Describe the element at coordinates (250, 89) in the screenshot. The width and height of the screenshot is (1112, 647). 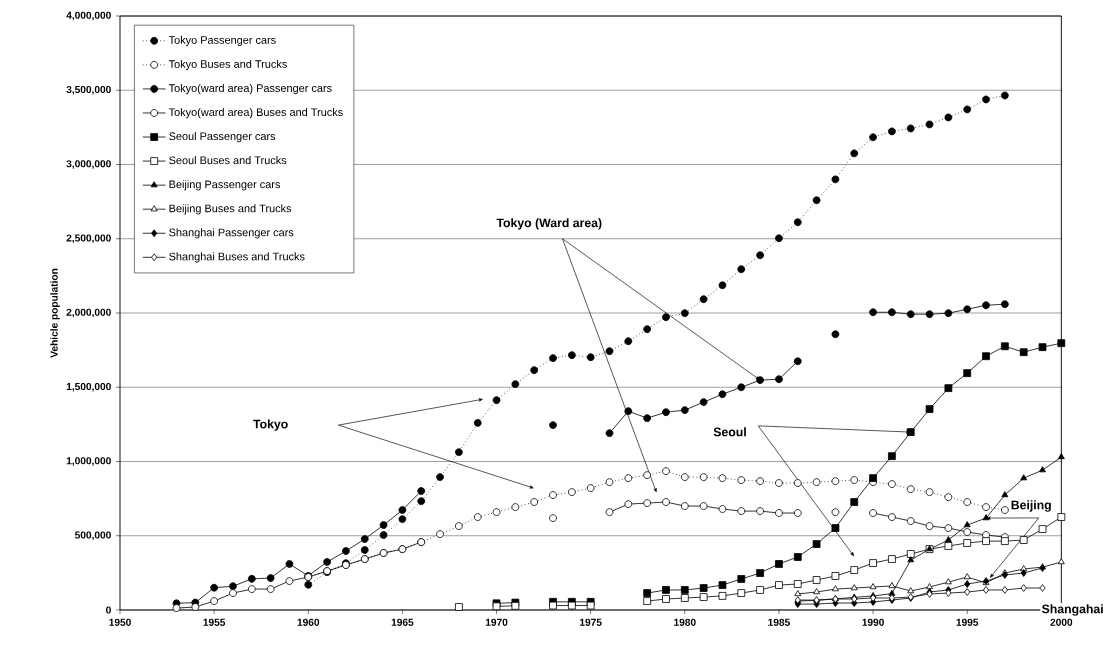
I see `legend-label: Tokyo(ward area) Passenger cars` at that location.